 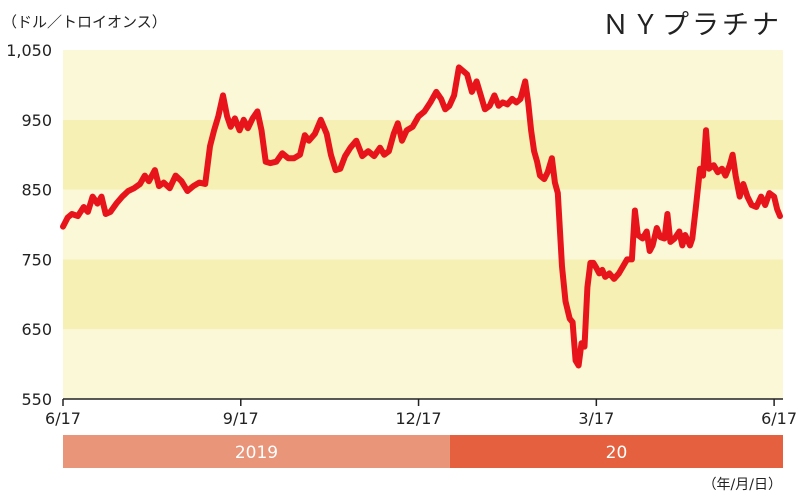 I want to click on date-format-note: （年/月/日）, so click(x=742, y=485).